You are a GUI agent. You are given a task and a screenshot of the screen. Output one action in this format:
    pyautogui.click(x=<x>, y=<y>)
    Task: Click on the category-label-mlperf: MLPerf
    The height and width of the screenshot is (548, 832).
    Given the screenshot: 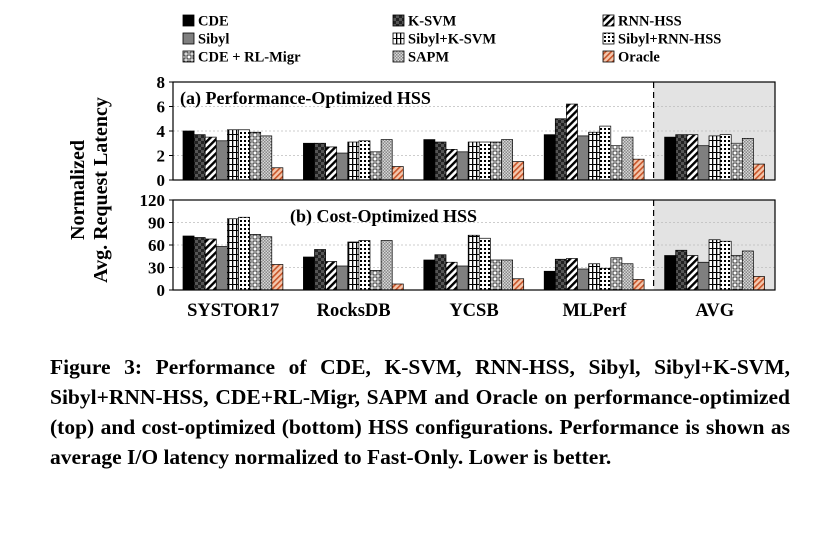 What is the action you would take?
    pyautogui.click(x=595, y=311)
    